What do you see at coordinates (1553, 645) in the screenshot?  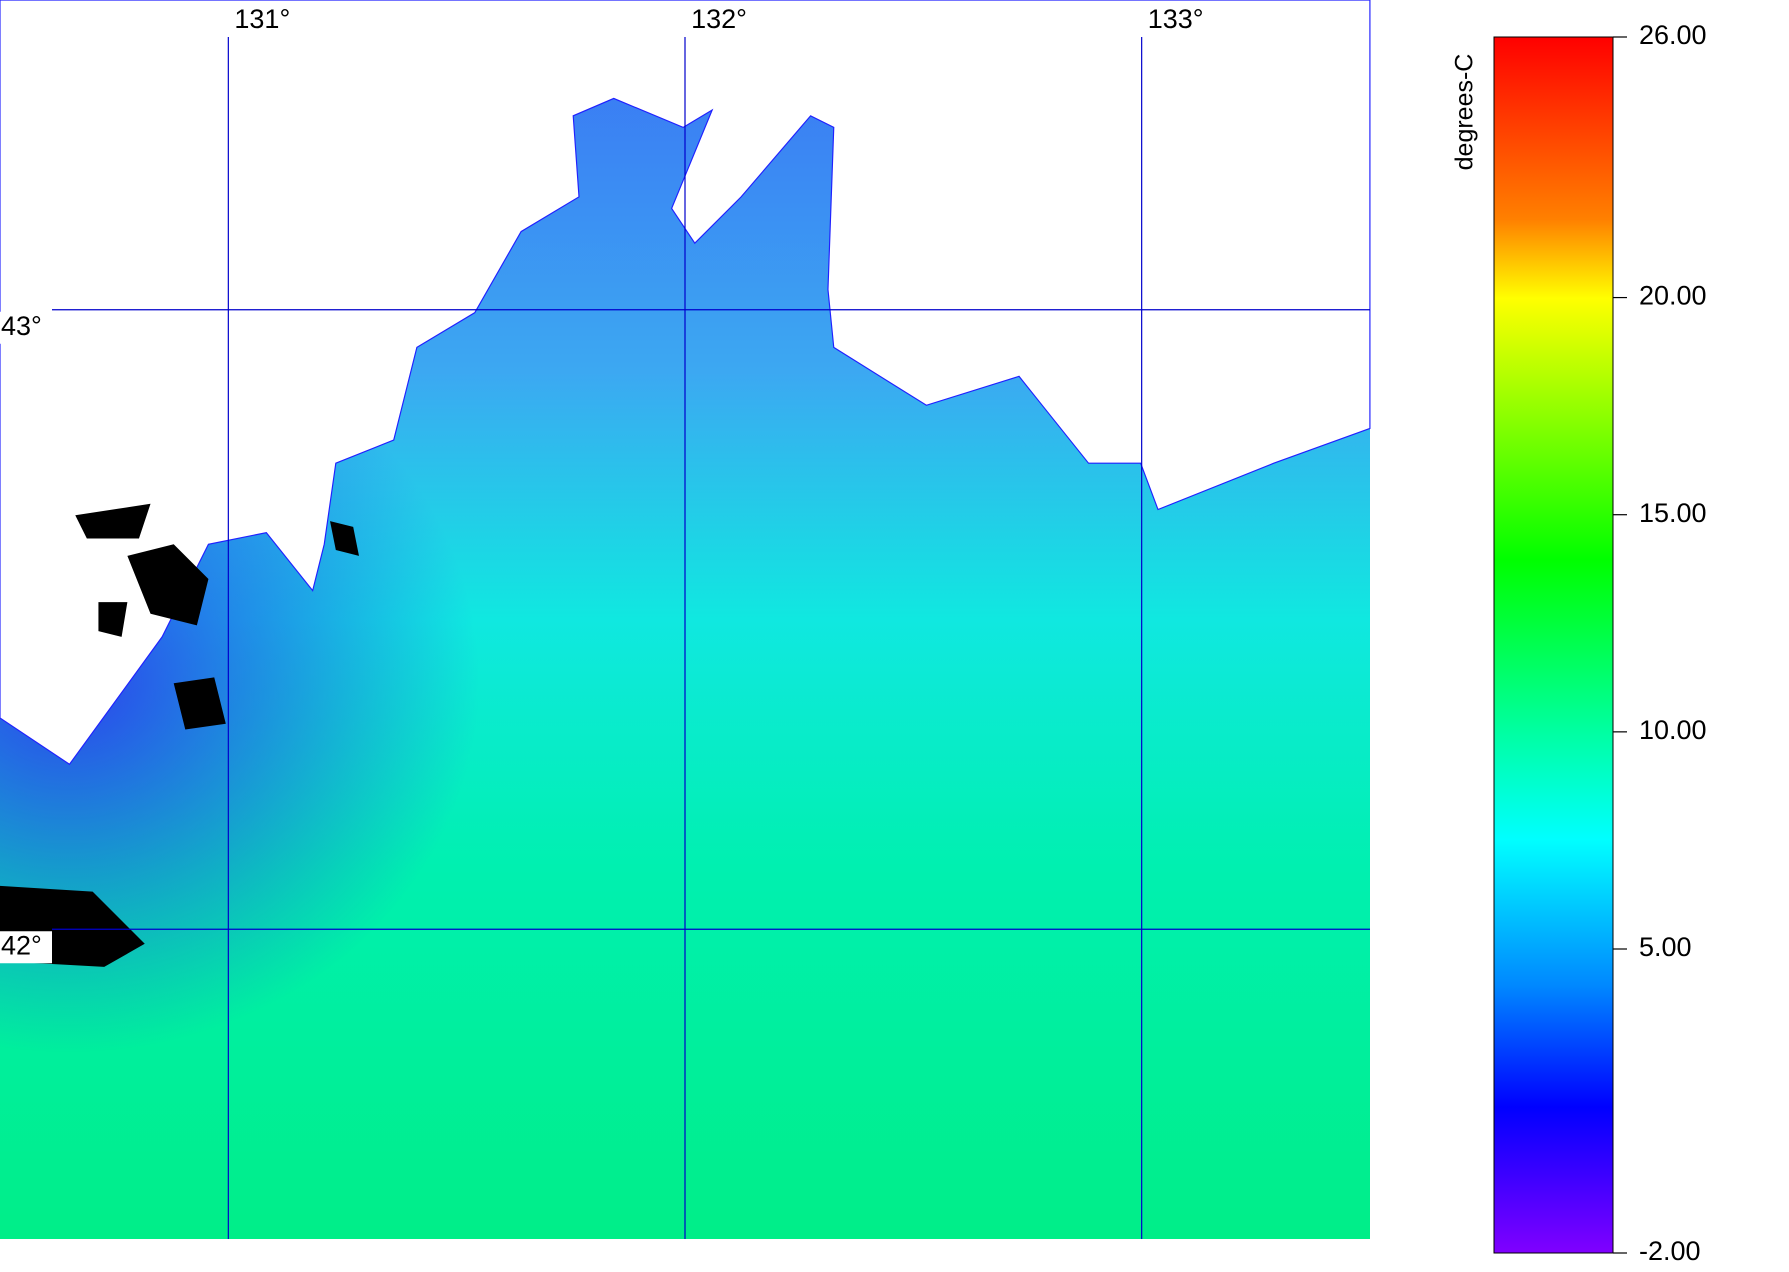 I see `colorbar` at bounding box center [1553, 645].